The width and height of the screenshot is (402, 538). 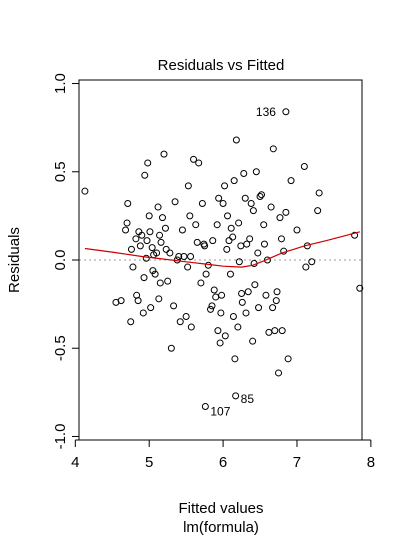 What do you see at coordinates (221, 527) in the screenshot?
I see `x-axis-sublabel: lm(formula)` at bounding box center [221, 527].